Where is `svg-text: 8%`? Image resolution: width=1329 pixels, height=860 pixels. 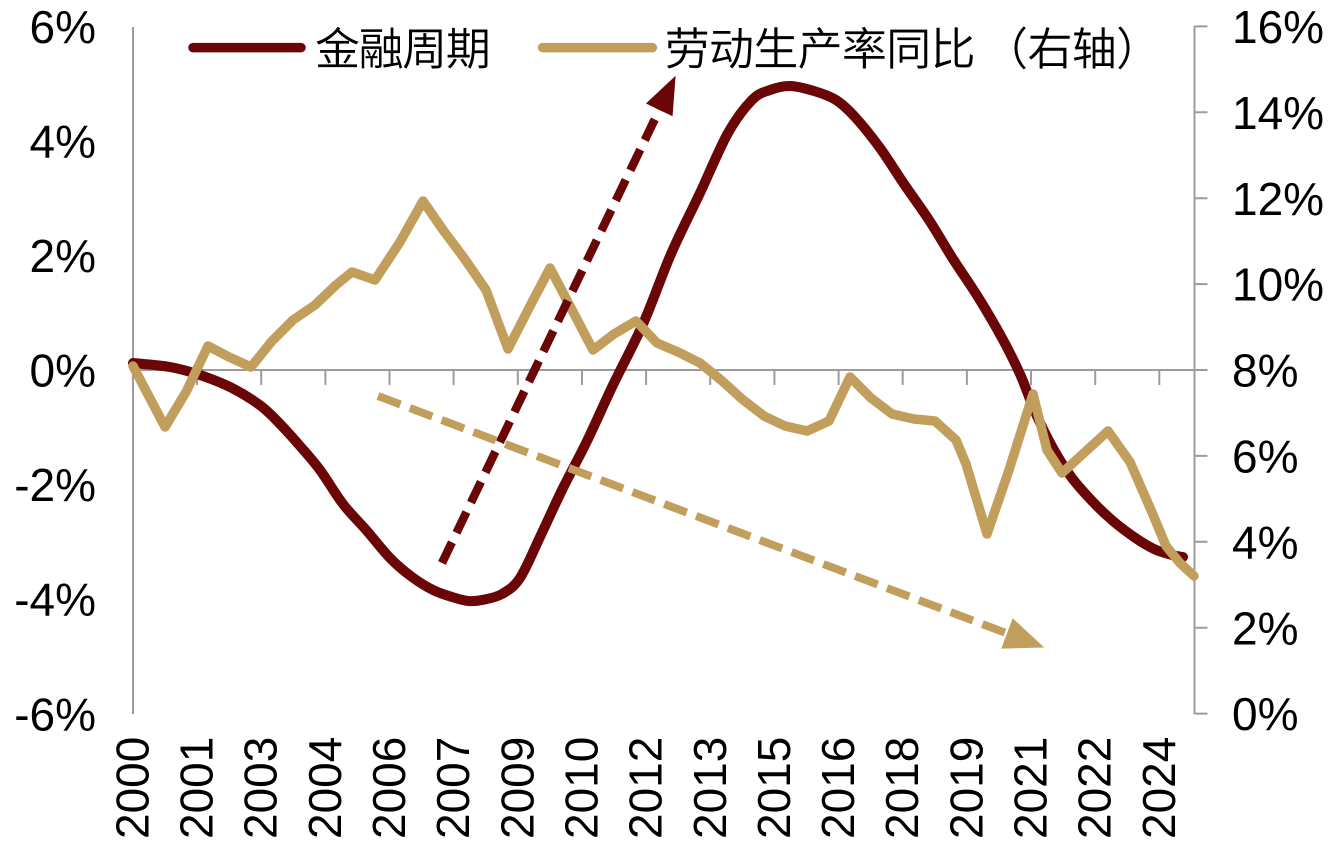
svg-text: 8% is located at coordinates (1265, 371).